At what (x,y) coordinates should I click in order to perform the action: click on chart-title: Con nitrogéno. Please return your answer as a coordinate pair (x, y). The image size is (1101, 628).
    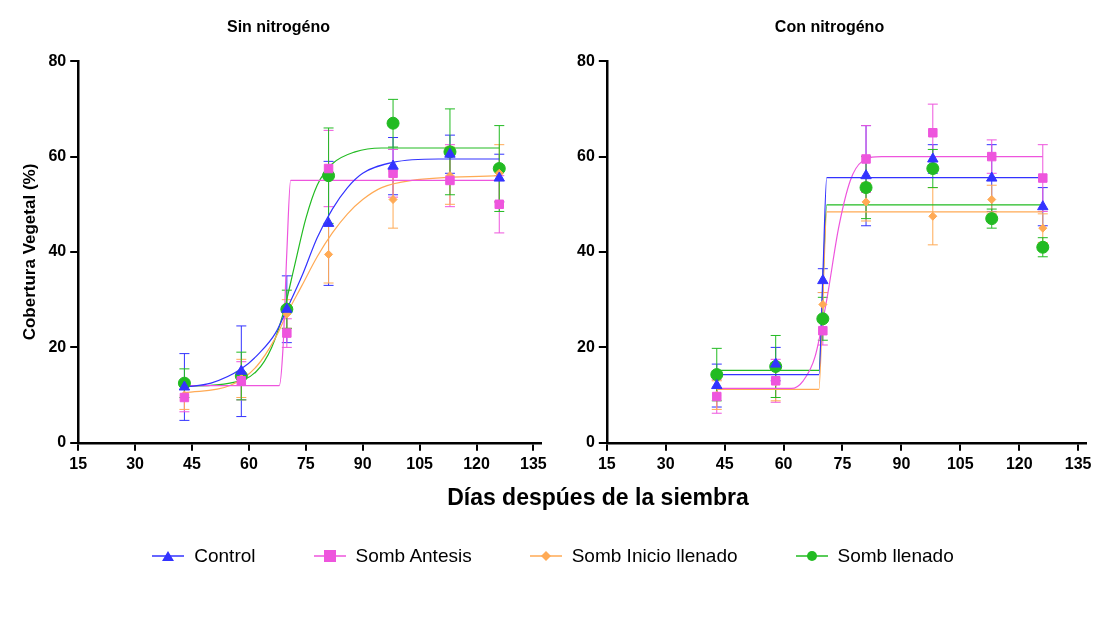
    Looking at the image, I should click on (829, 27).